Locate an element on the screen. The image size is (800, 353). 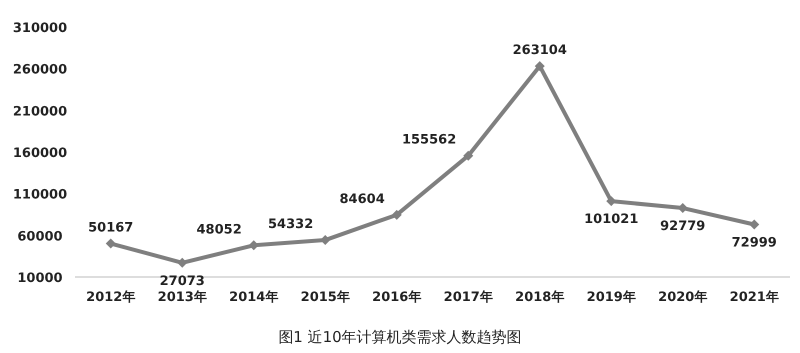
x-tick-label: 2017年 is located at coordinates (468, 297).